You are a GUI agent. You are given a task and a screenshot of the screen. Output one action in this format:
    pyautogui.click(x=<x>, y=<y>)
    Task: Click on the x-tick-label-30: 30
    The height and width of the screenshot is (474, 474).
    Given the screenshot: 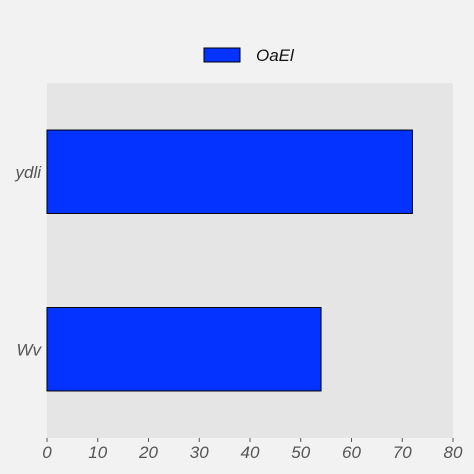 What is the action you would take?
    pyautogui.click(x=199, y=452)
    